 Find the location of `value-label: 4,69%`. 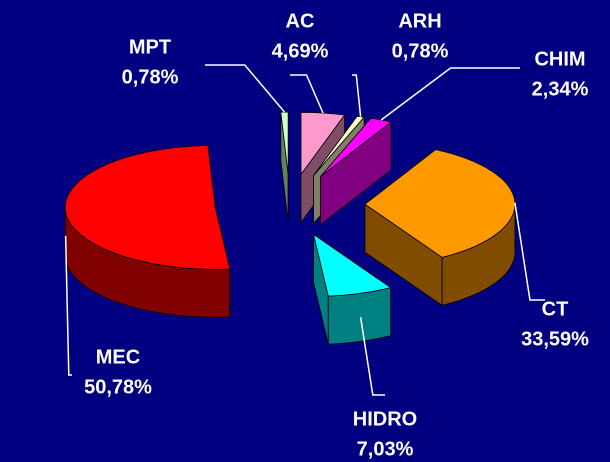

value-label: 4,69% is located at coordinates (300, 51).